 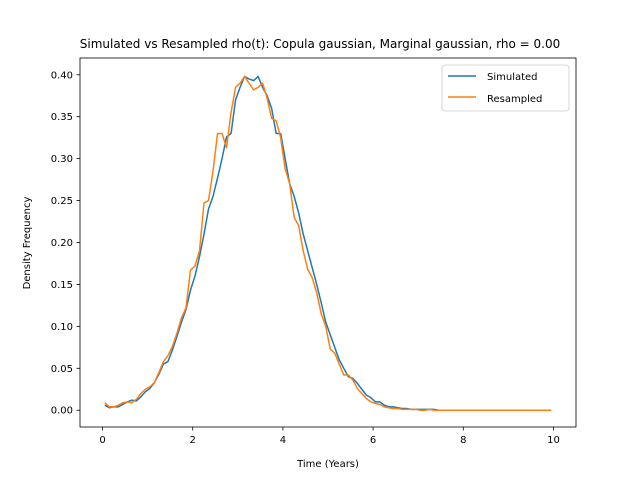 I want to click on x-tick-label: 10, so click(x=553, y=440).